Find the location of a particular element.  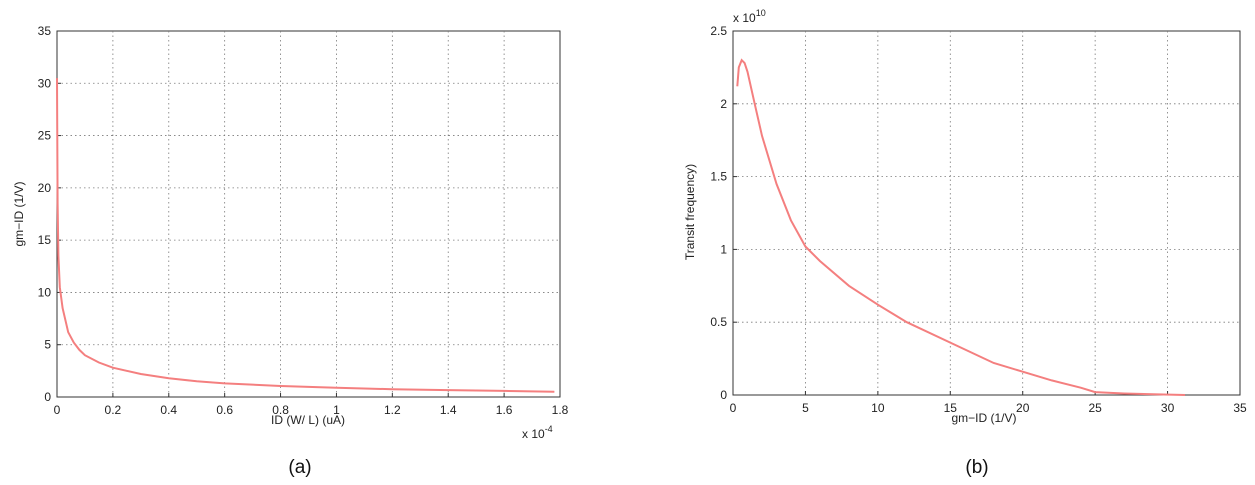

b-x-tick-label: 15 is located at coordinates (951, 408).